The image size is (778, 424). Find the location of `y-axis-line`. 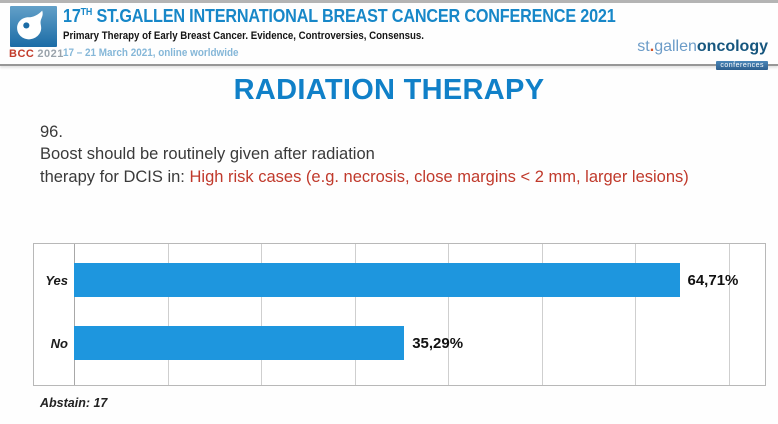

y-axis-line is located at coordinates (74, 314).